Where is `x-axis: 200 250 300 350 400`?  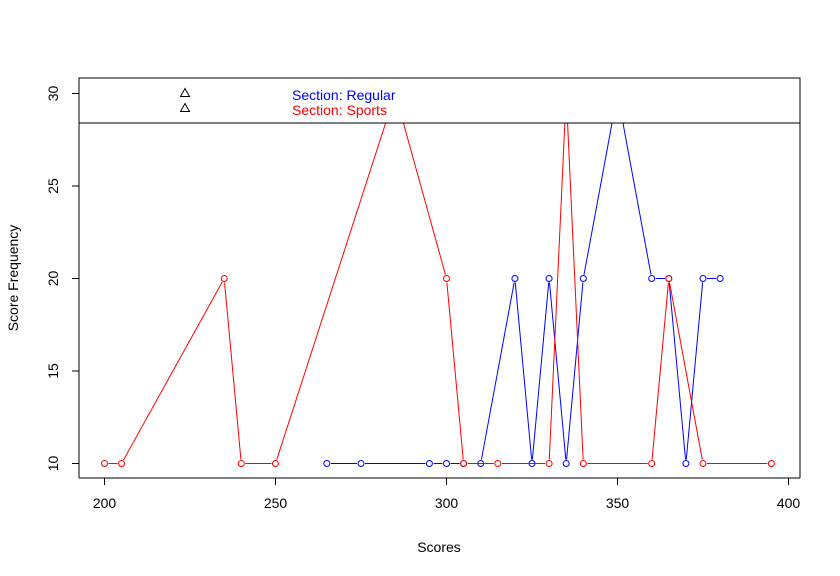
x-axis: 200 250 300 350 400 is located at coordinates (447, 494).